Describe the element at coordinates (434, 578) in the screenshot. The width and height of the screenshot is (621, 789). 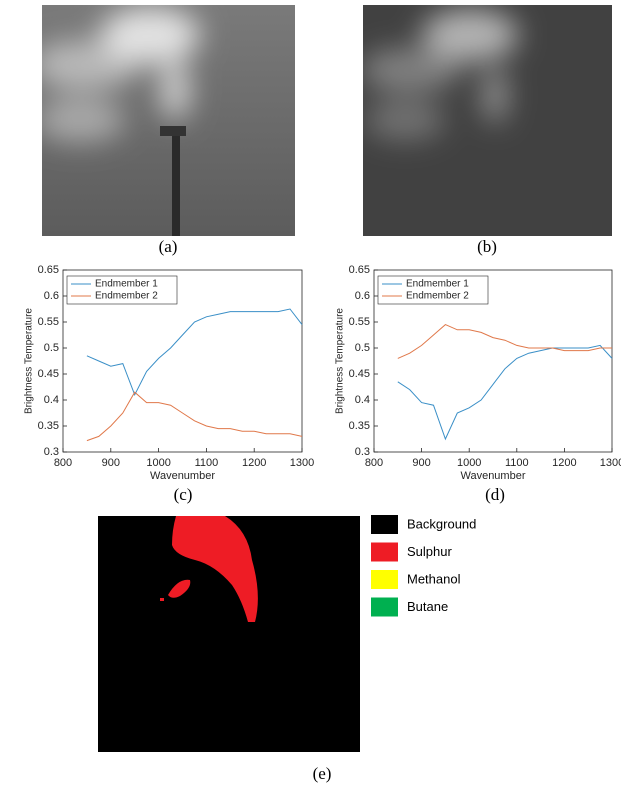
I see `legend-label: Methanol` at that location.